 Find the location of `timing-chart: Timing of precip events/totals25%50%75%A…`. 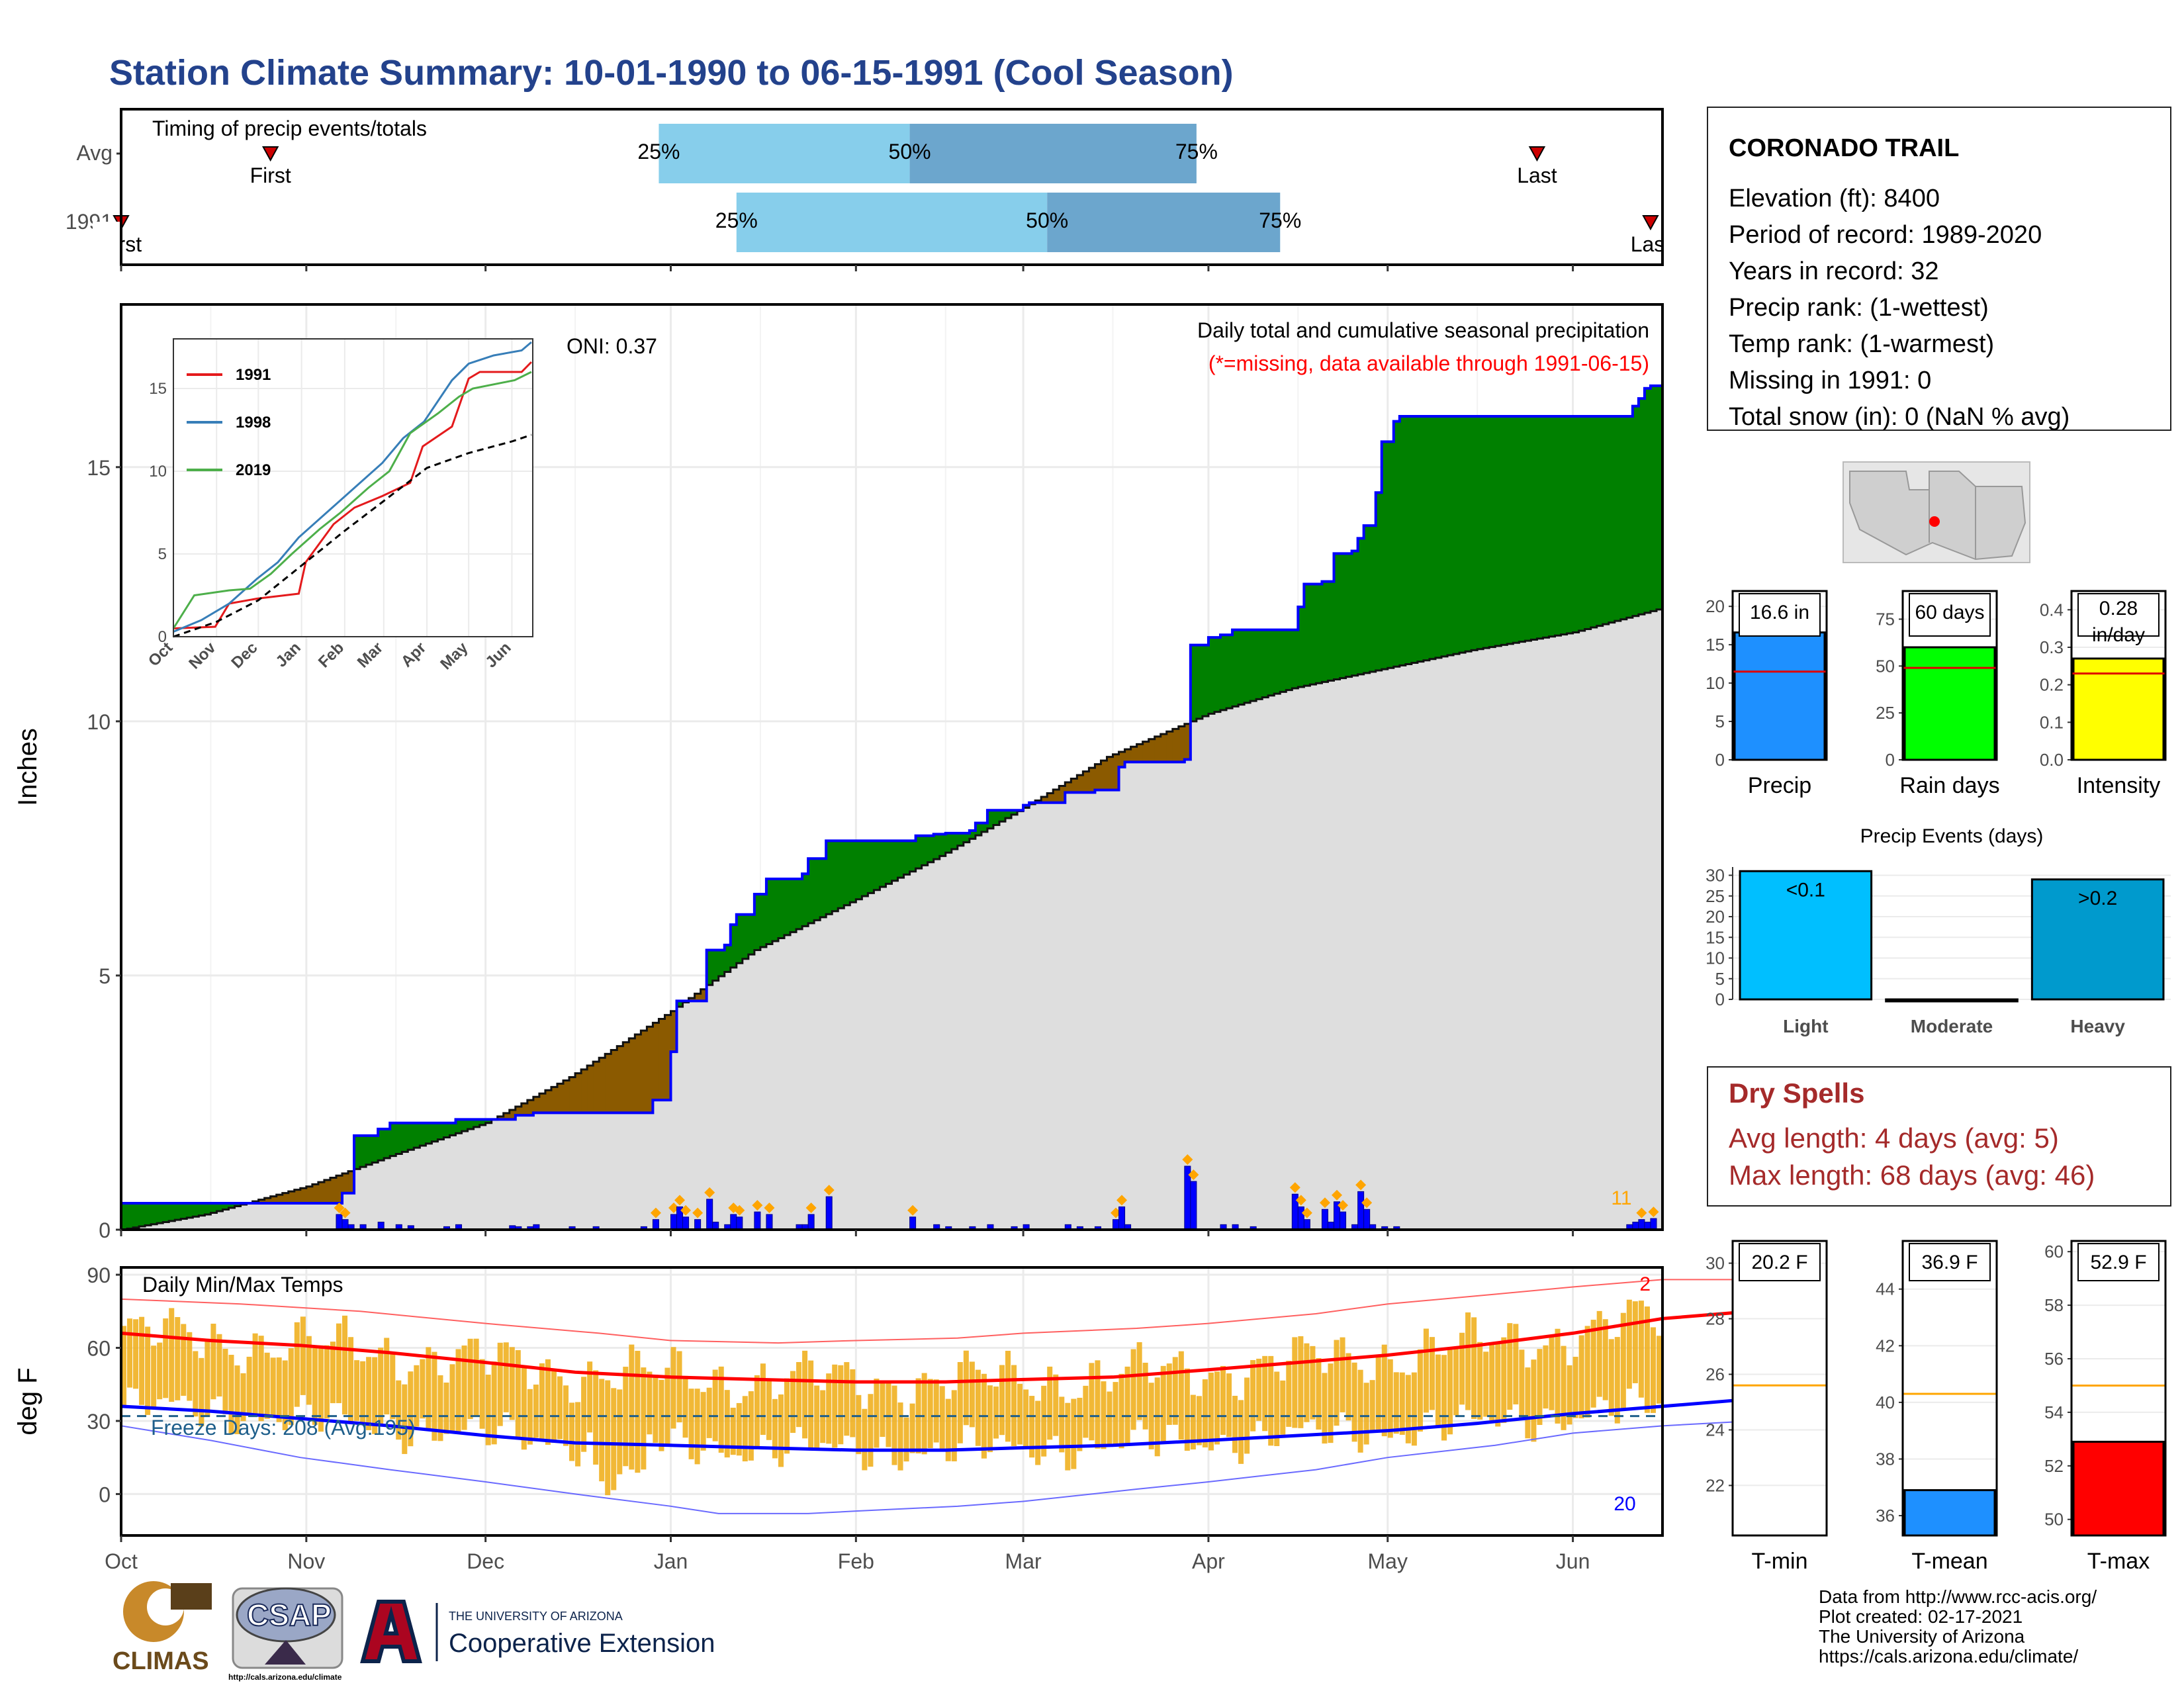

timing-chart: Timing of precip events/totals25%50%75%A… is located at coordinates (884, 187).